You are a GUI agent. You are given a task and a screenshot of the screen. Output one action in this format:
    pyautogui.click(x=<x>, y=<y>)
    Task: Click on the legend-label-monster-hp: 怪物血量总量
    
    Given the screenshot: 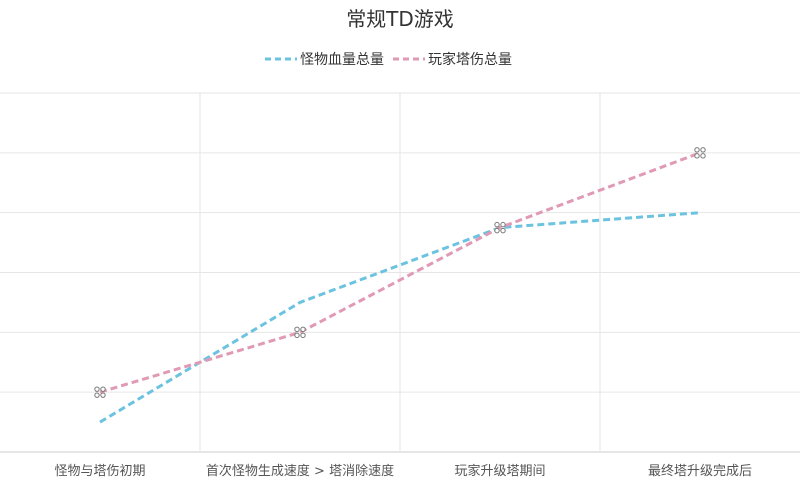 What is the action you would take?
    pyautogui.click(x=342, y=60)
    